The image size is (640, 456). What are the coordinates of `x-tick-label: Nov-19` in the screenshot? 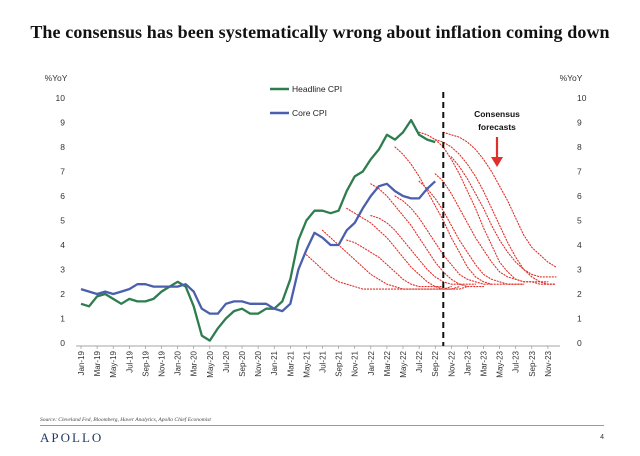 It's located at (162, 363).